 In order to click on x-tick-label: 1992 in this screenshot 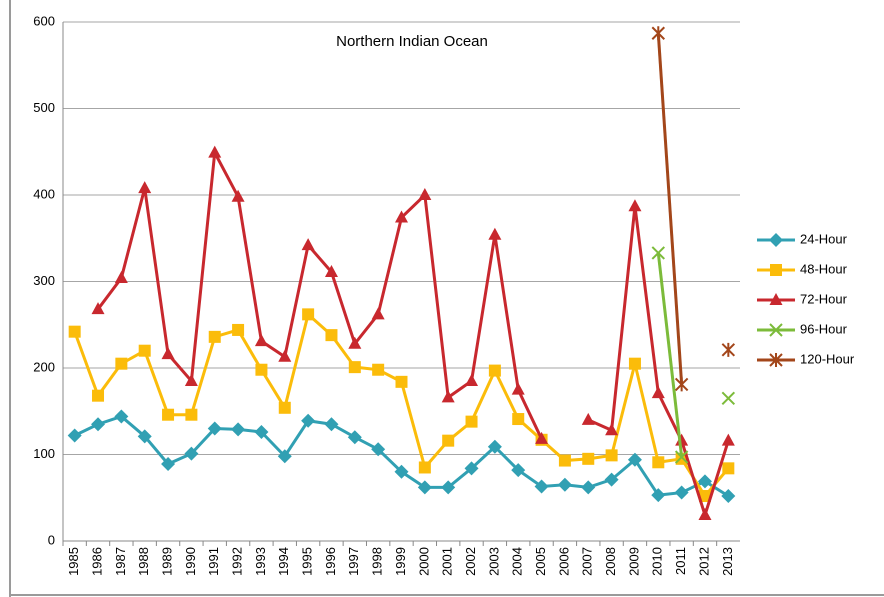, I will do `click(237, 561)`.